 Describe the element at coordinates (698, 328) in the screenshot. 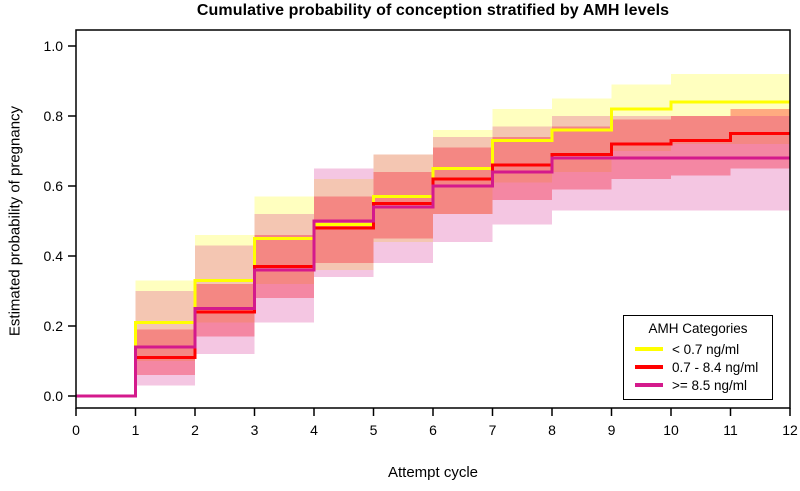

I see `legend-title: AMH Categories` at that location.